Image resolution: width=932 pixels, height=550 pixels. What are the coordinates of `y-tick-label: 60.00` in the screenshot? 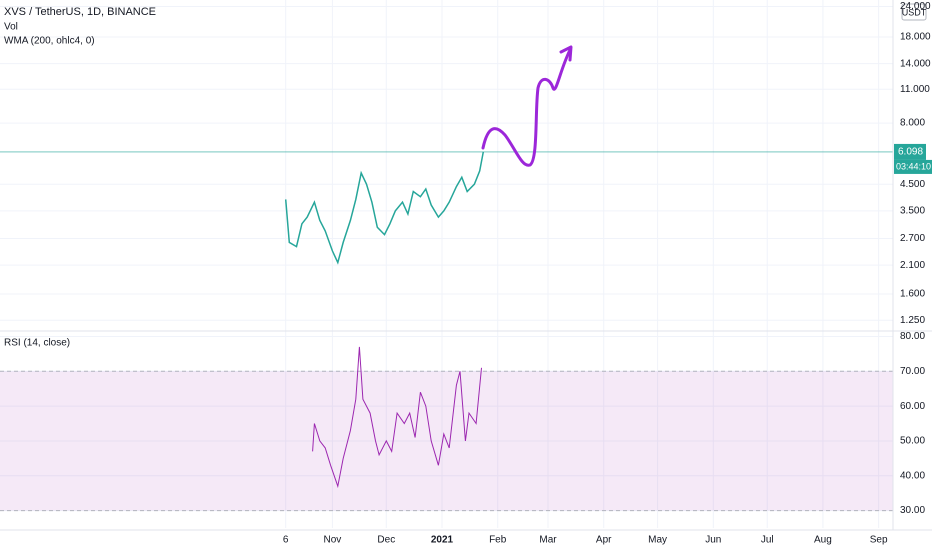 It's located at (912, 406).